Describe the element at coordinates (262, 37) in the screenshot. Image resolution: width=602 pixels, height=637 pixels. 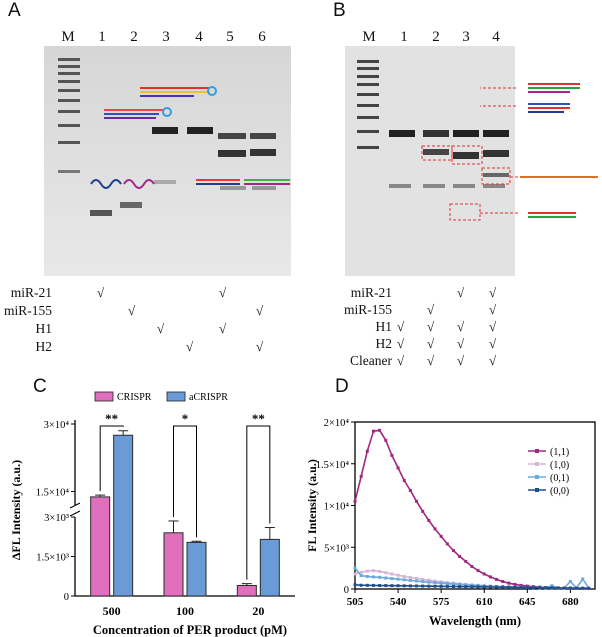
I see `gel-a-lane-6: 6` at that location.